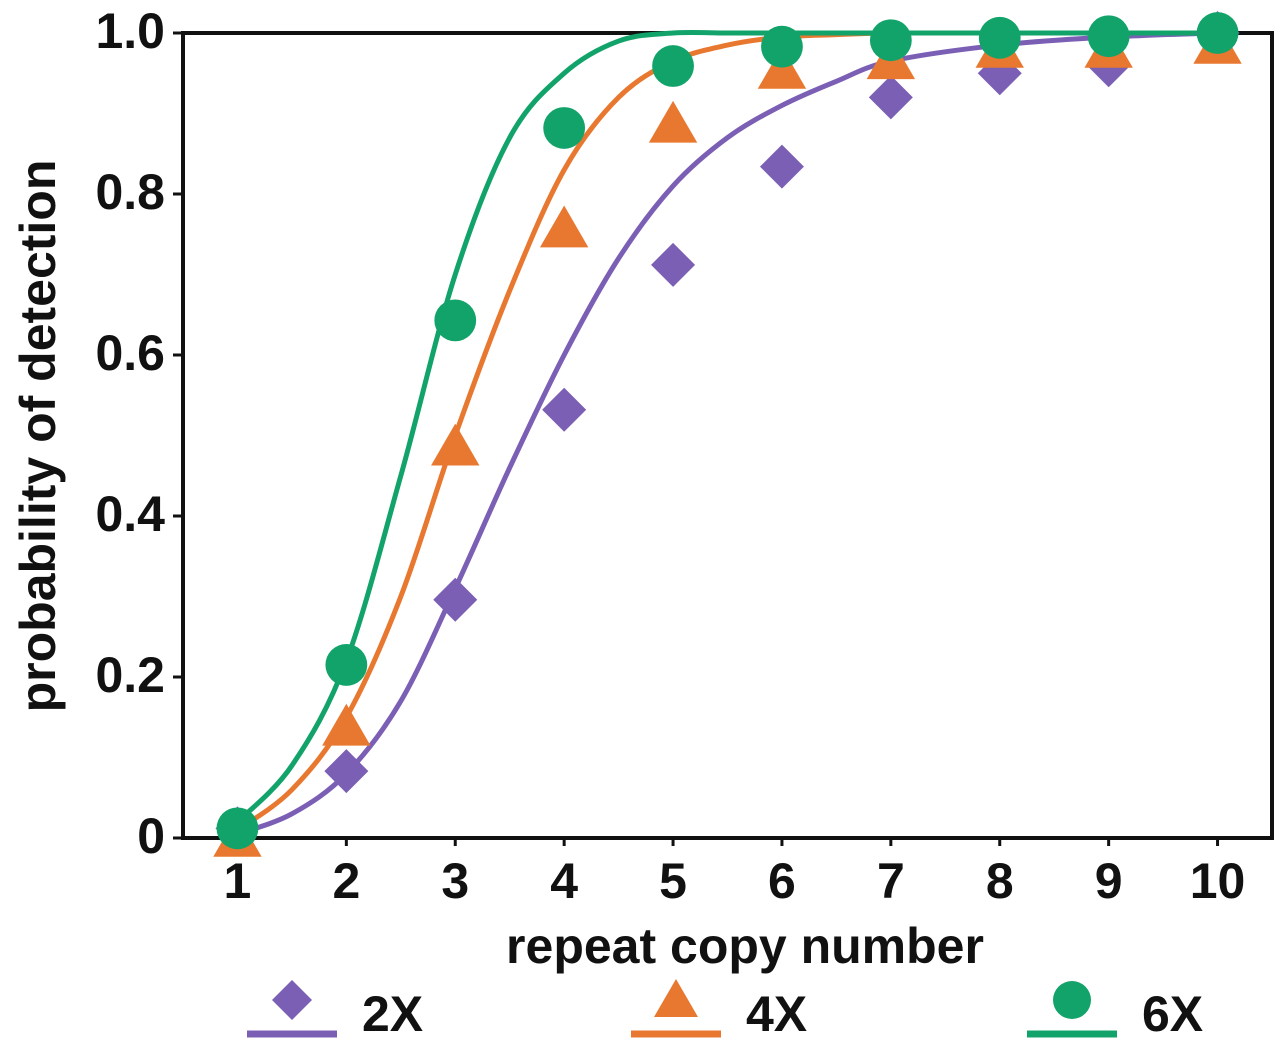 Image resolution: width=1280 pixels, height=1046 pixels. I want to click on y-tick-label: 0.4, so click(130, 514).